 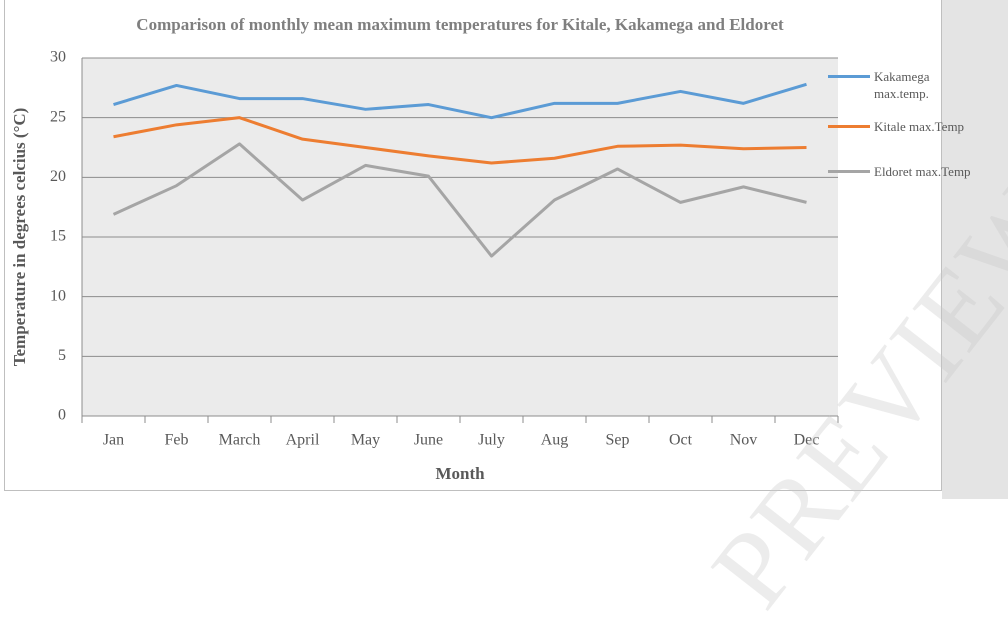 What do you see at coordinates (744, 440) in the screenshot?
I see `x-tick-label: Nov` at bounding box center [744, 440].